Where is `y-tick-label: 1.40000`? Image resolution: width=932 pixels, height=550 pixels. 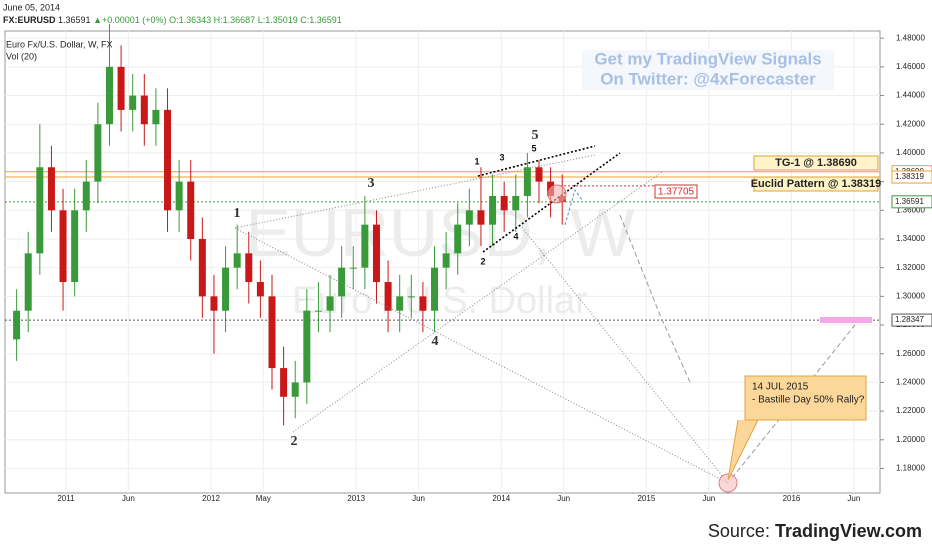 y-tick-label: 1.40000 is located at coordinates (910, 152).